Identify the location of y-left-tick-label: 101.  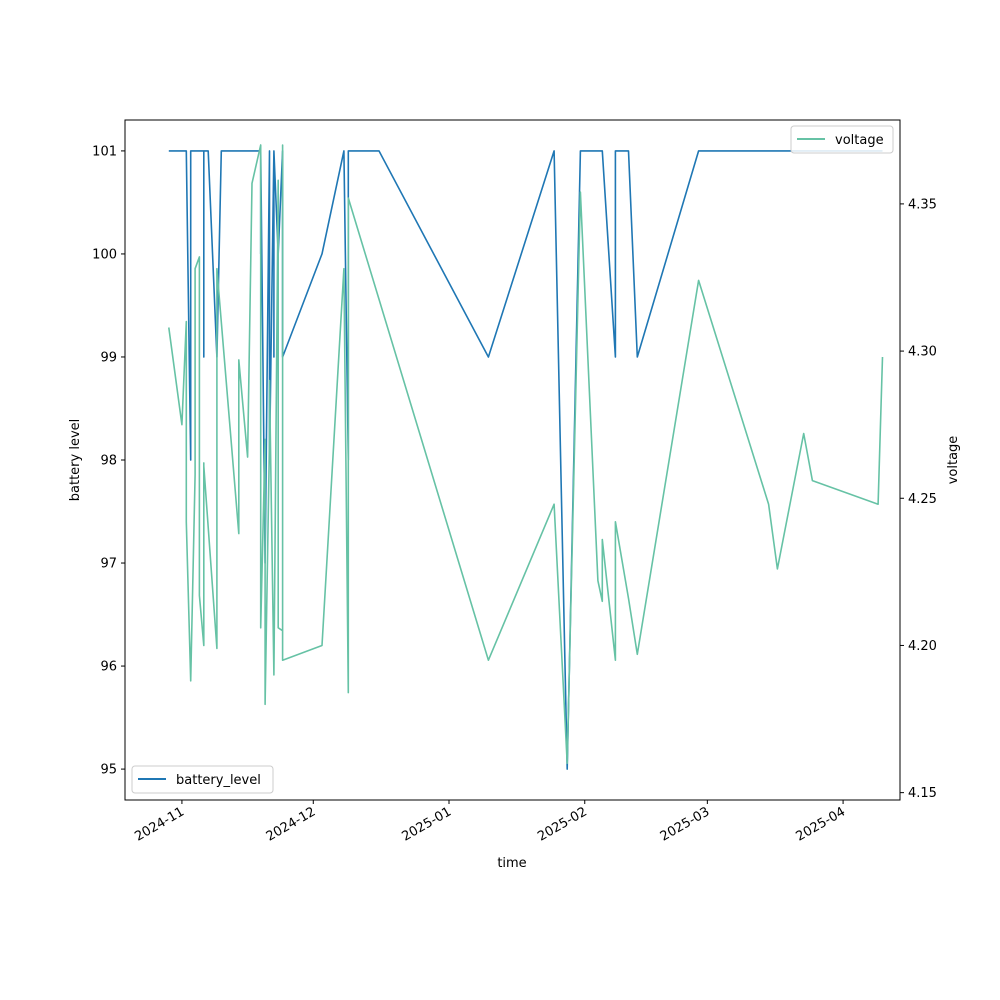
(104, 151).